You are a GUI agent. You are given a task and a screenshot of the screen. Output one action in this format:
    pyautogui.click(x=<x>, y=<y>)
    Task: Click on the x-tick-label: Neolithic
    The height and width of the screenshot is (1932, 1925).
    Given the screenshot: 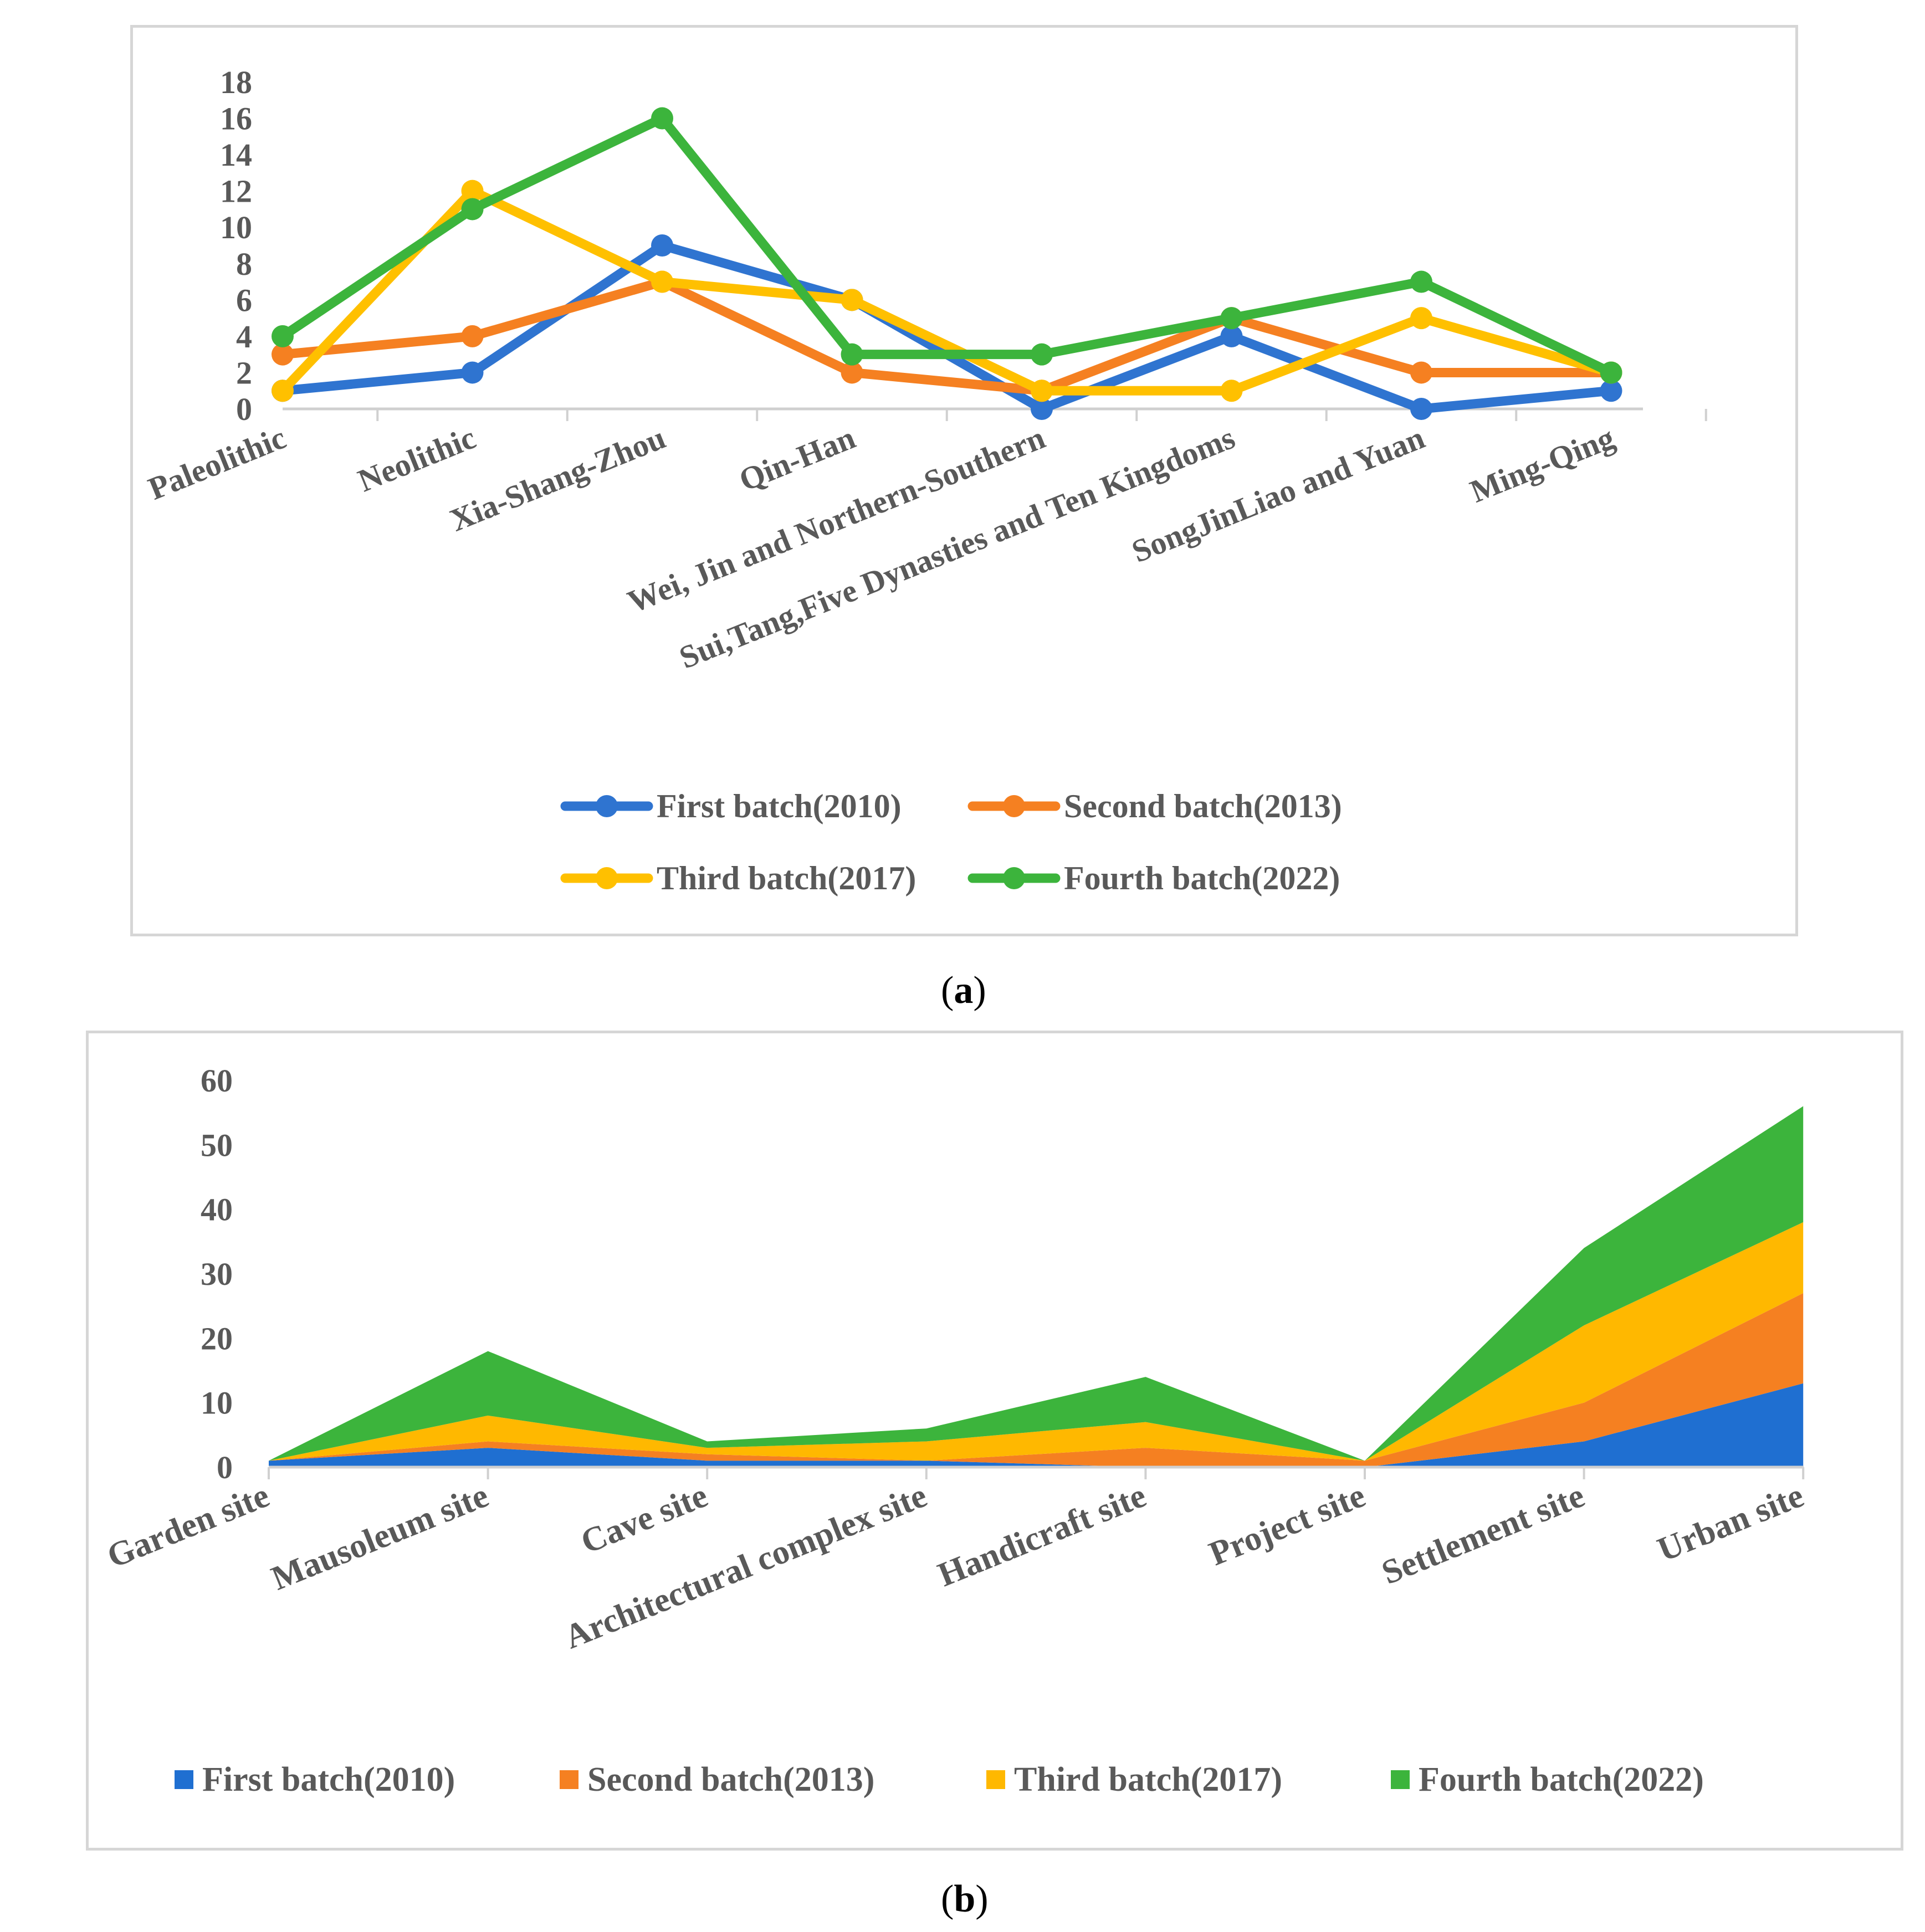 What is the action you would take?
    pyautogui.click(x=416, y=459)
    